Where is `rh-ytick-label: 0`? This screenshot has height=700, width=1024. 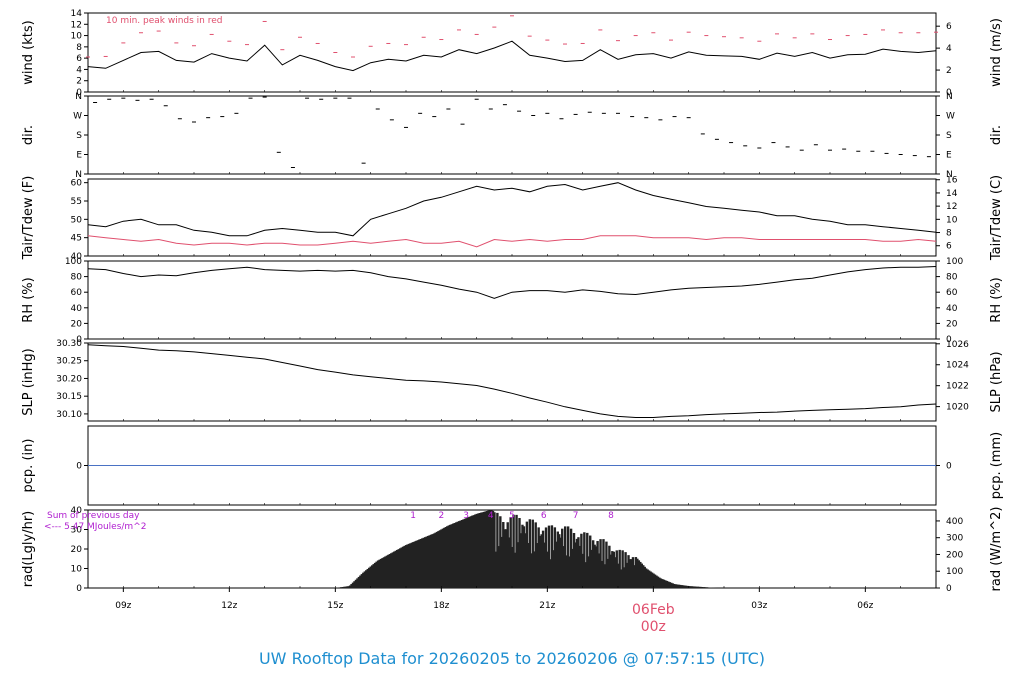 rh-ytick-label: 0 is located at coordinates (79, 340).